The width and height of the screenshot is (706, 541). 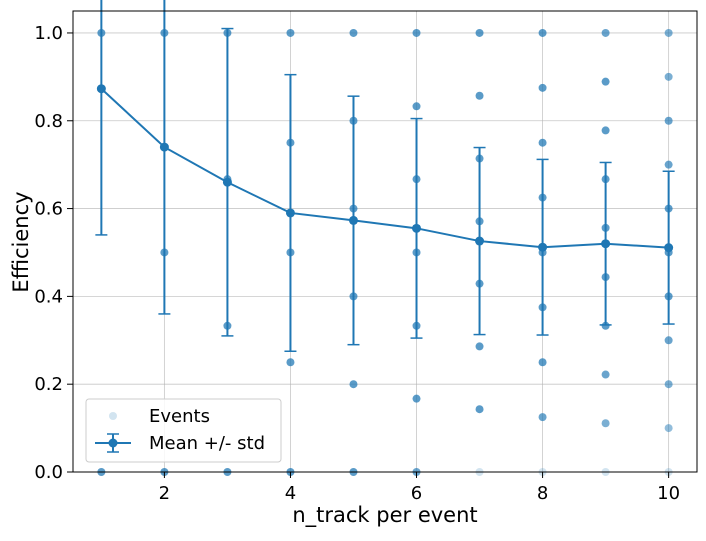 What do you see at coordinates (542, 493) in the screenshot?
I see `x-tick-label: 8` at bounding box center [542, 493].